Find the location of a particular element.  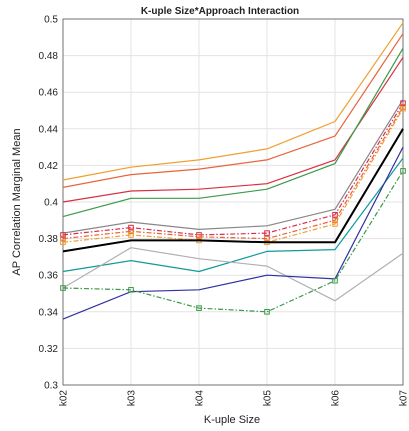

chart-title: K-uple Size*Approach Interaction is located at coordinates (220, 11).